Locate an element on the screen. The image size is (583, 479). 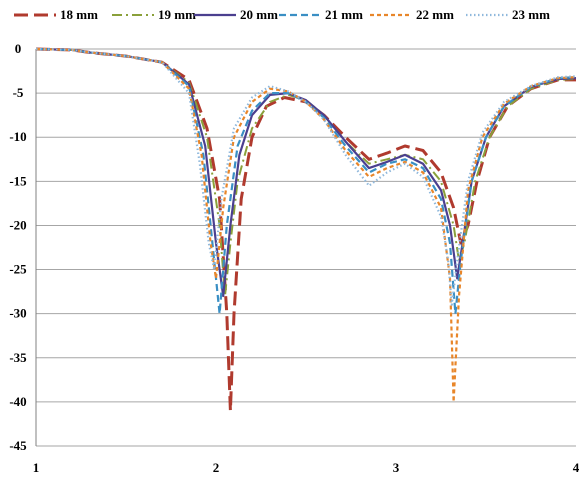
x-tick-label: 3 is located at coordinates (396, 467).